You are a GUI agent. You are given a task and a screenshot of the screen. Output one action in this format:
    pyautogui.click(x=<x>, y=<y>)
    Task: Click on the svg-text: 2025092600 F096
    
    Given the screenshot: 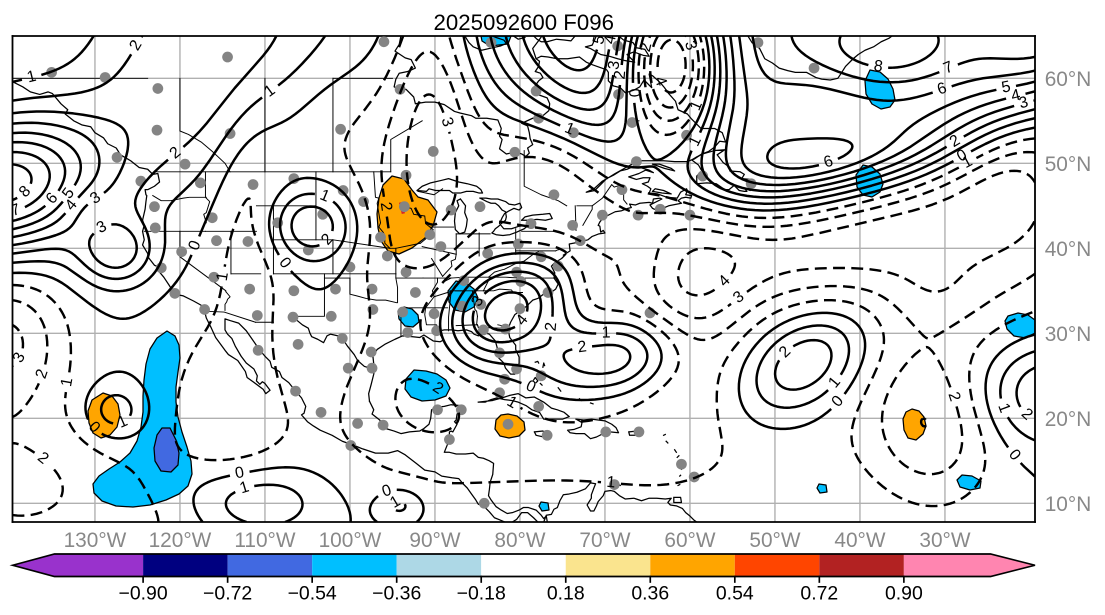 What is the action you would take?
    pyautogui.click(x=524, y=22)
    